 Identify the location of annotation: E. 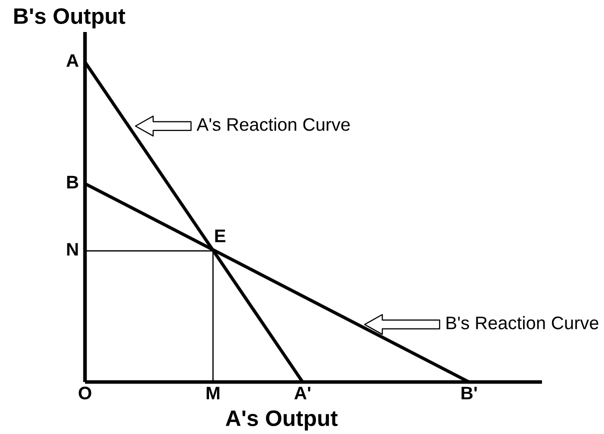
(220, 236).